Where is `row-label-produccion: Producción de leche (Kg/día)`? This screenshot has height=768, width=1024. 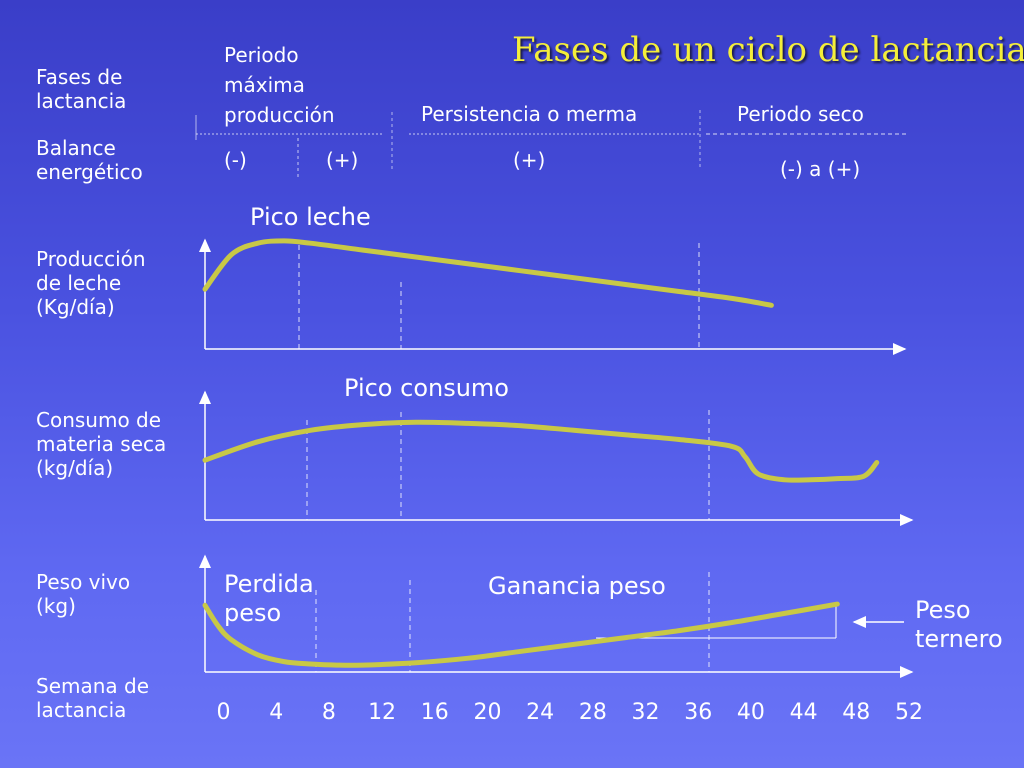 row-label-produccion: Producción de leche (Kg/día) is located at coordinates (91, 283).